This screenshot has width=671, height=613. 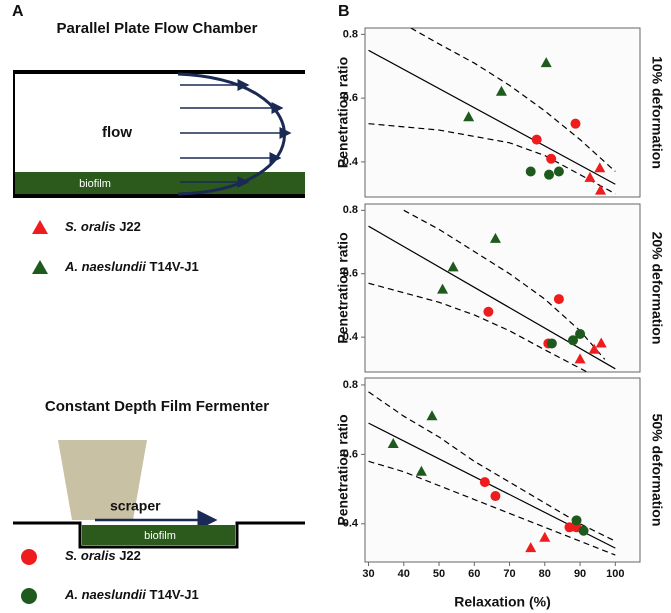 What do you see at coordinates (502, 602) in the screenshot?
I see `x-axis-label: Relaxation (%)` at bounding box center [502, 602].